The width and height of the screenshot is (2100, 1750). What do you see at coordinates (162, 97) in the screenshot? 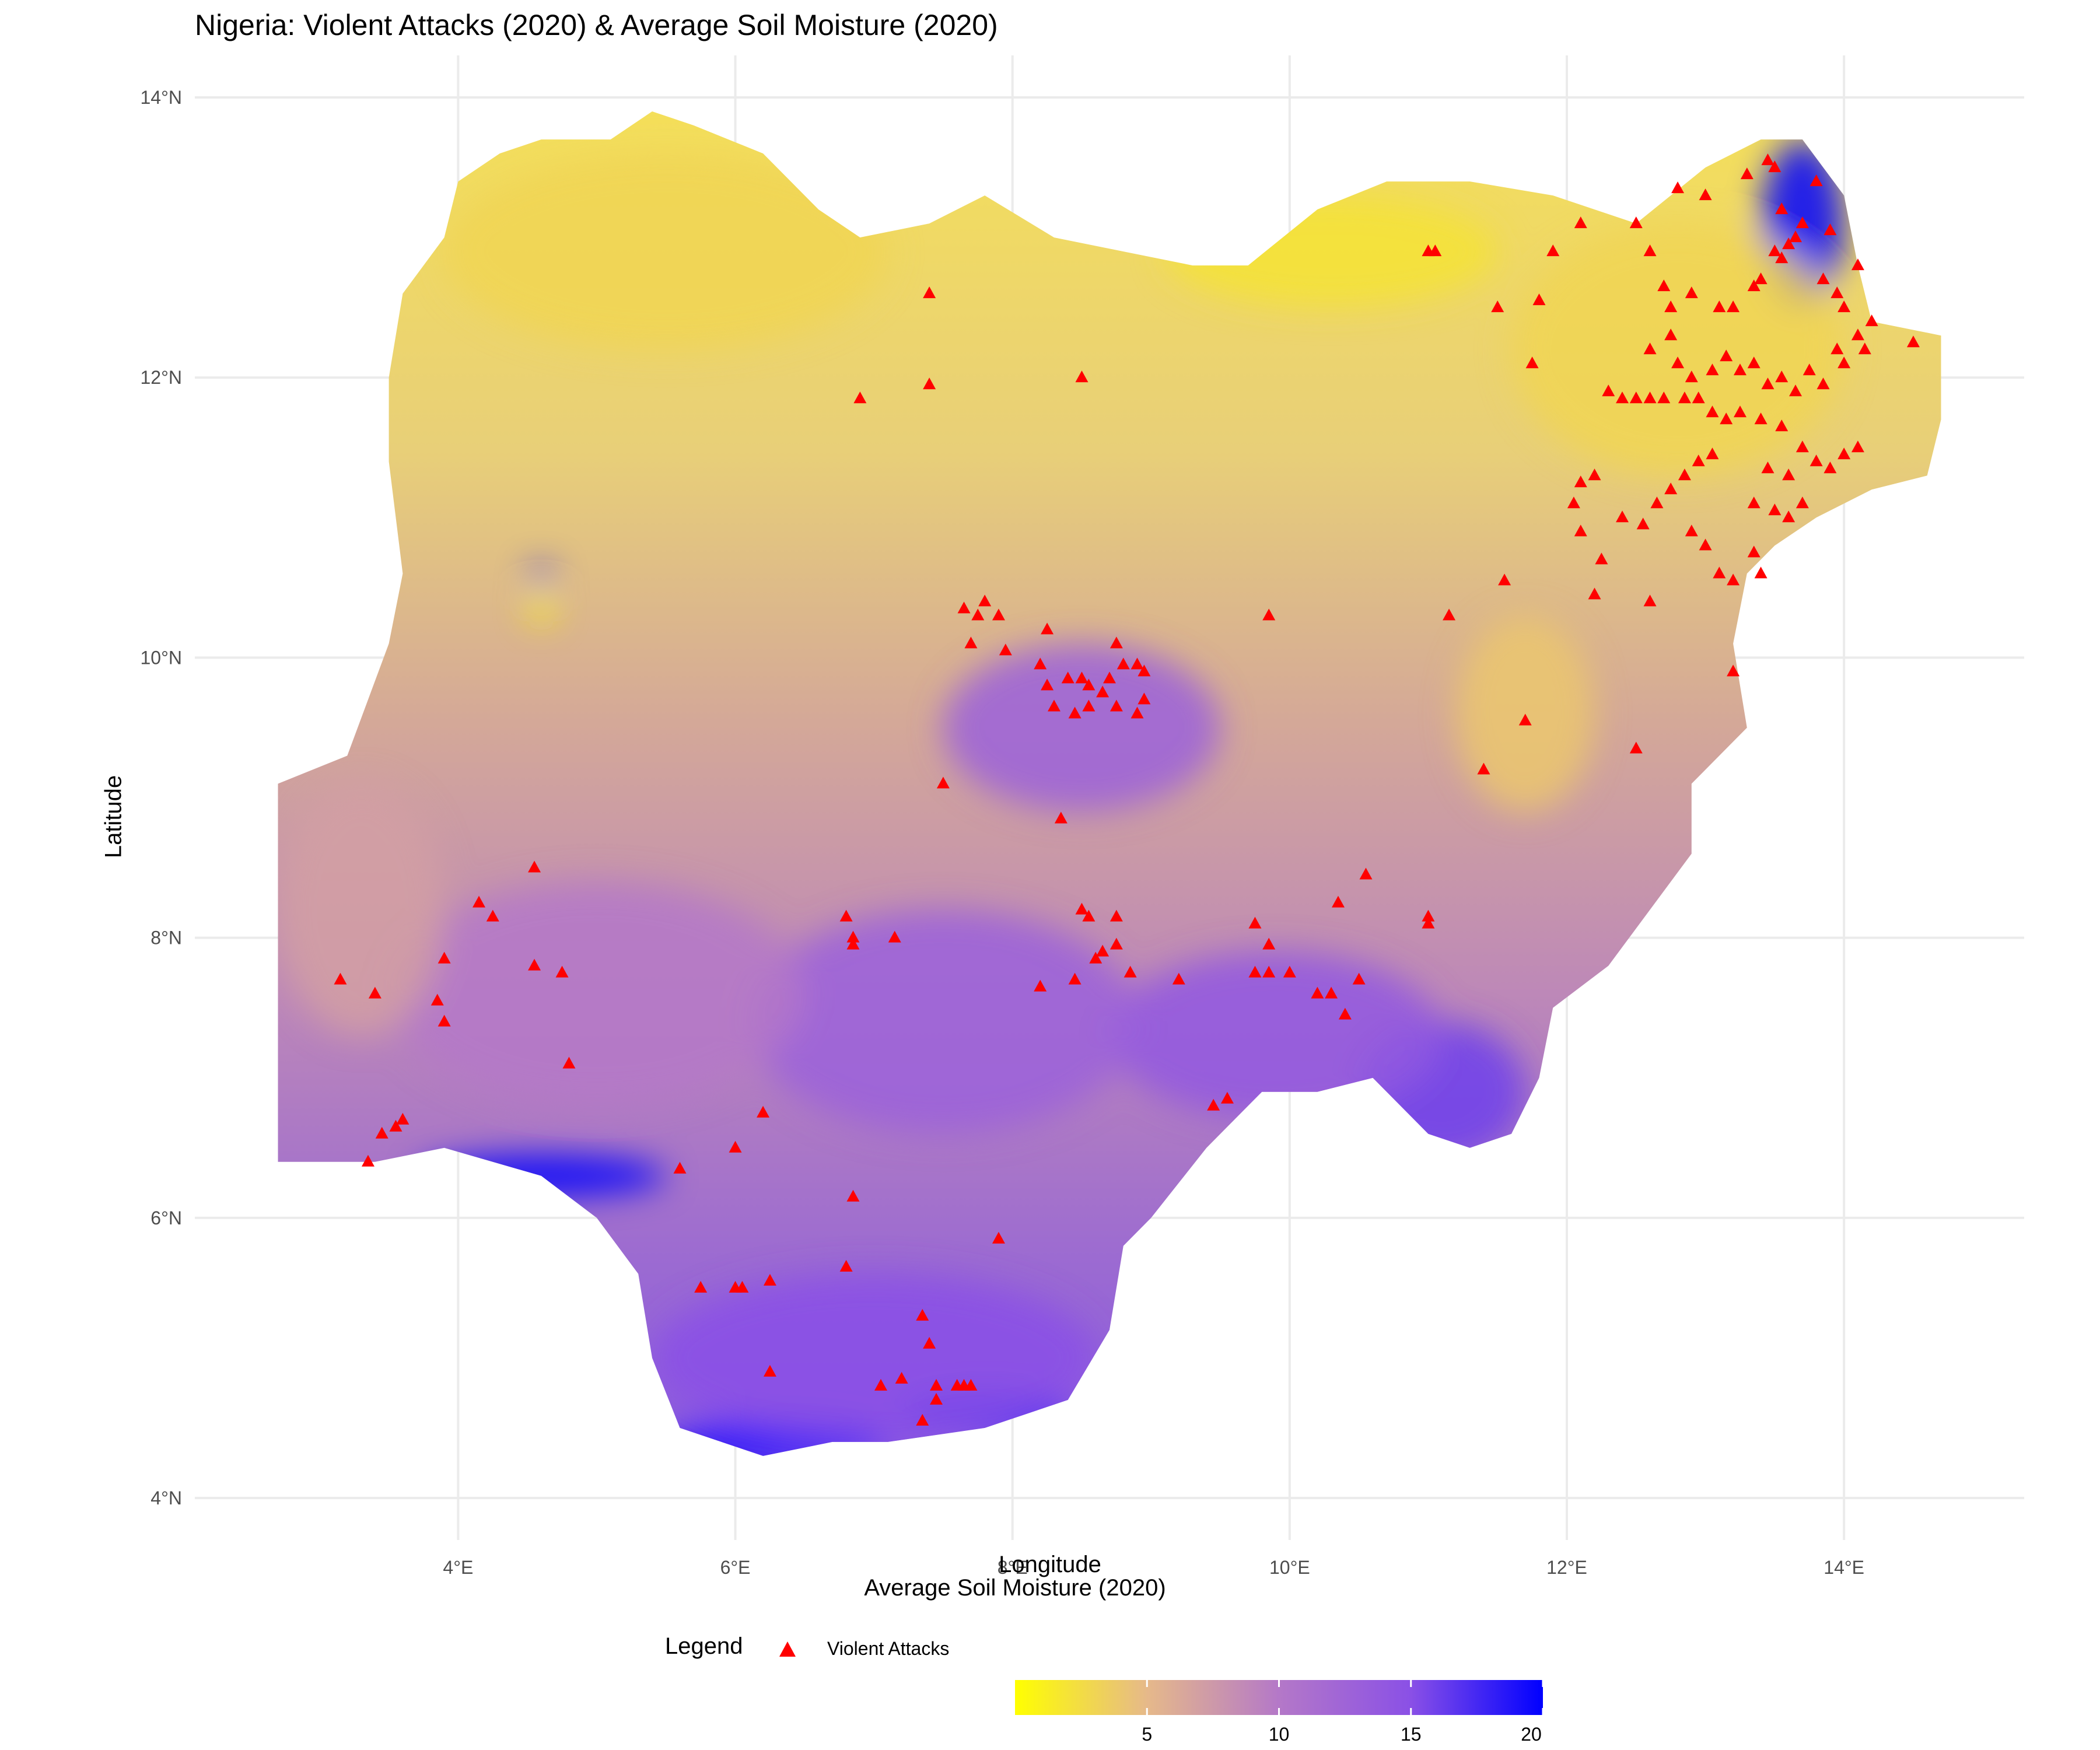
I see `y-tick-label: 14°N` at bounding box center [162, 97].